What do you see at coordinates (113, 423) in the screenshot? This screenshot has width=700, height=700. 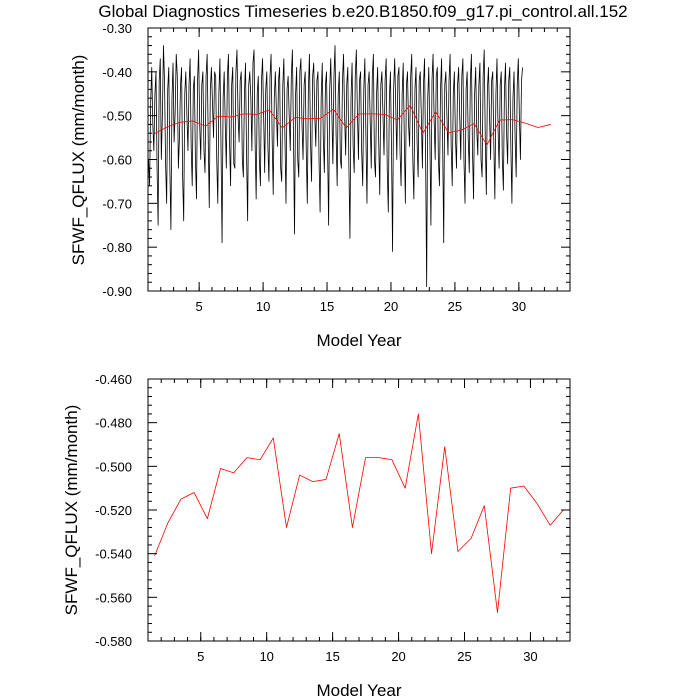 I see `bottom-panel-y-tick-label: -0.480` at bounding box center [113, 423].